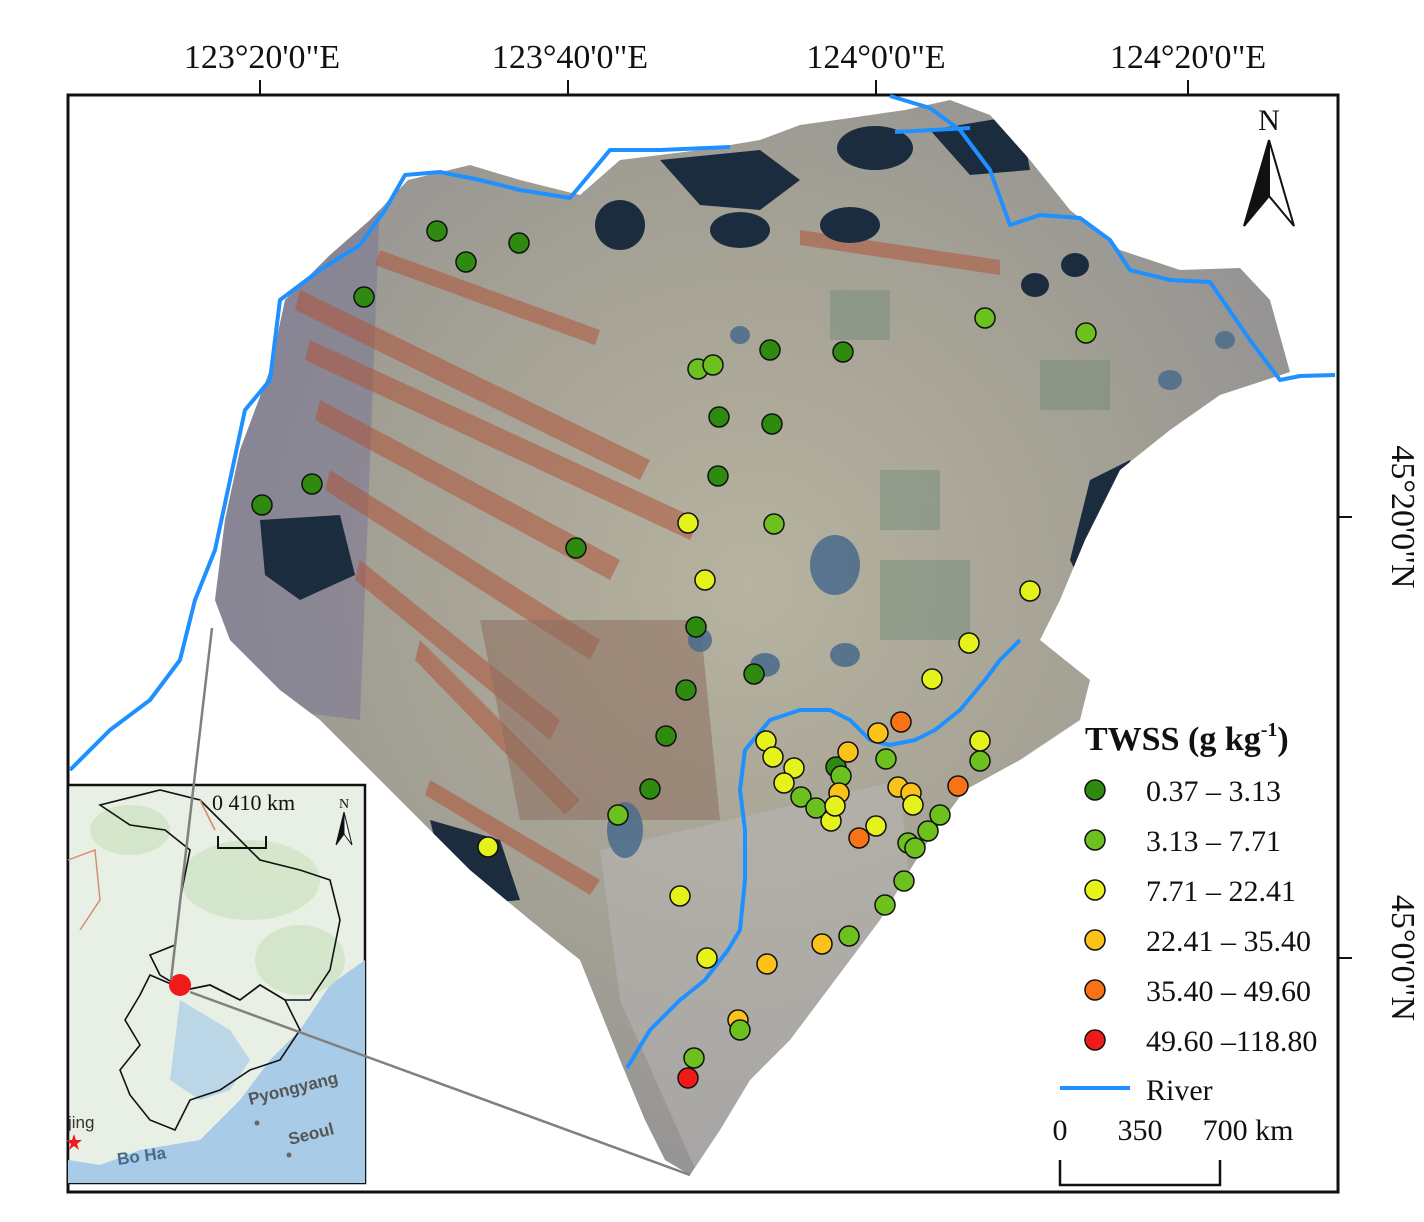 This screenshot has width=1424, height=1222. I want to click on legend-label-class-3: 7.71 – 22.41, so click(1221, 891).